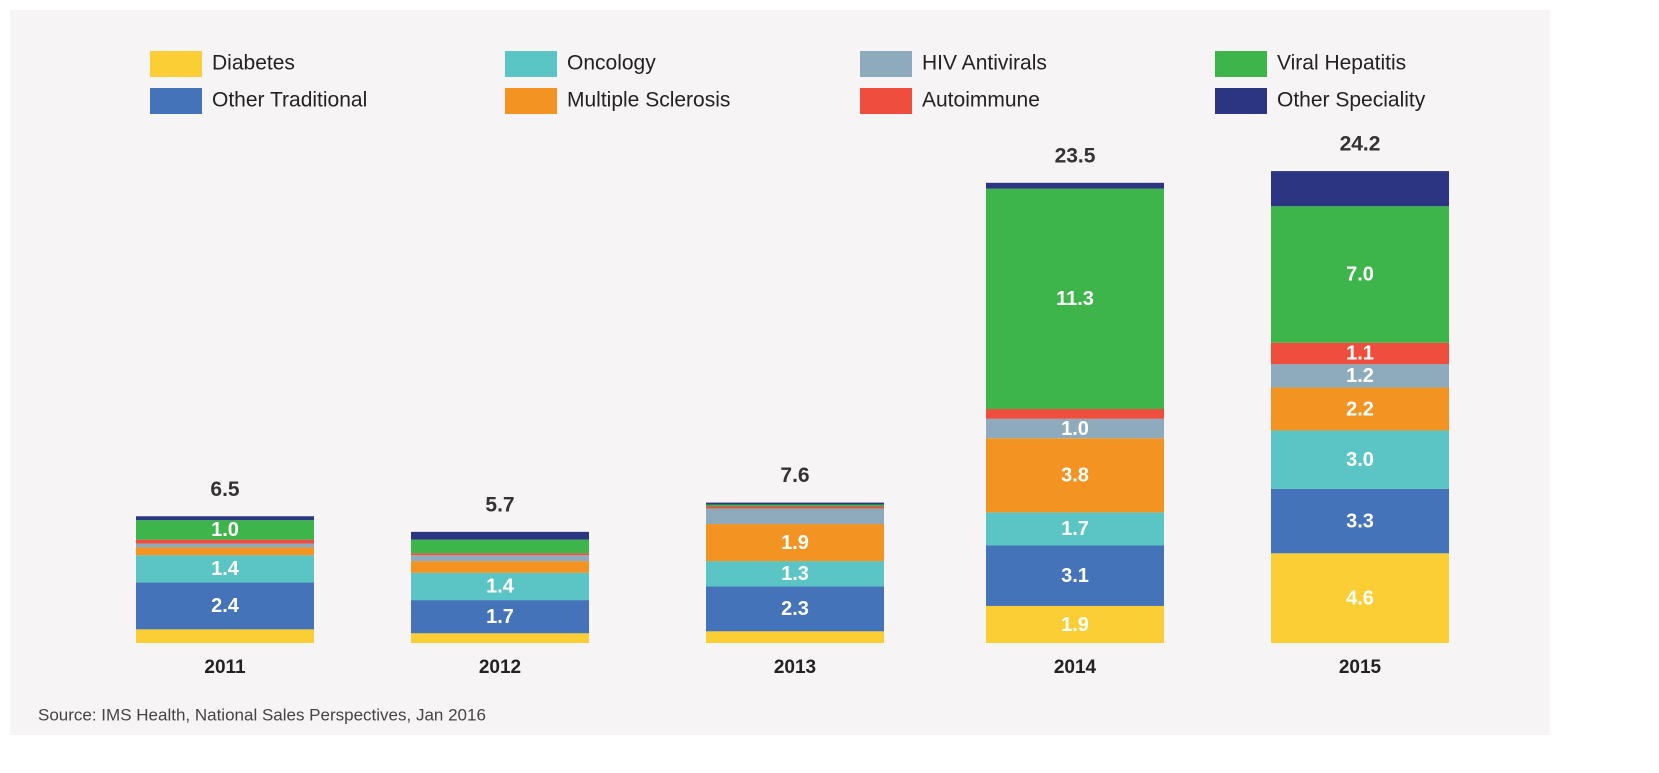  I want to click on x-tick-label: 2011, so click(225, 667).